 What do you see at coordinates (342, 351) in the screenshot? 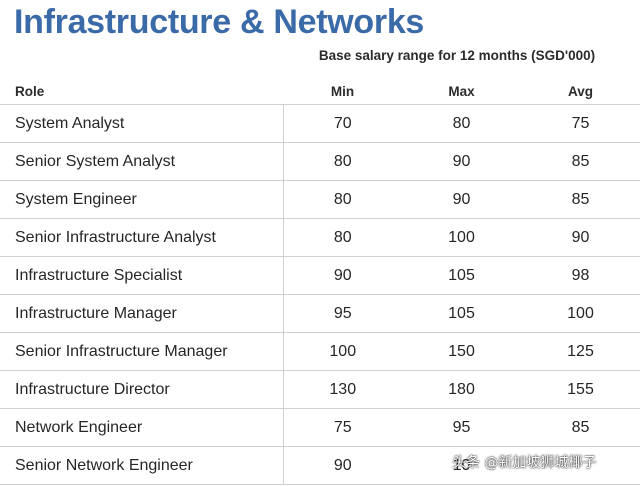
I see `min-cell: 100` at bounding box center [342, 351].